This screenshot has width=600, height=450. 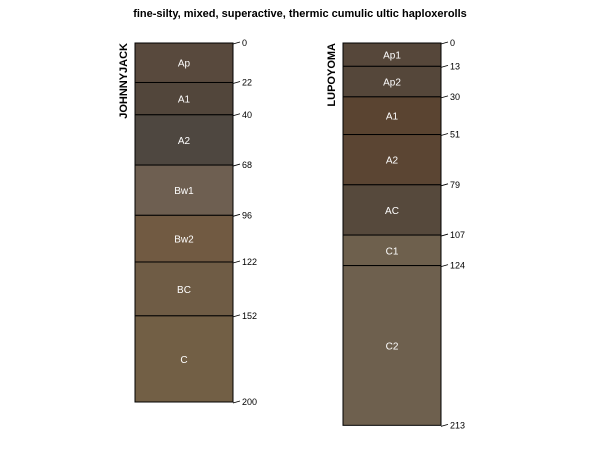 What do you see at coordinates (247, 115) in the screenshot?
I see `depth-label: 40` at bounding box center [247, 115].